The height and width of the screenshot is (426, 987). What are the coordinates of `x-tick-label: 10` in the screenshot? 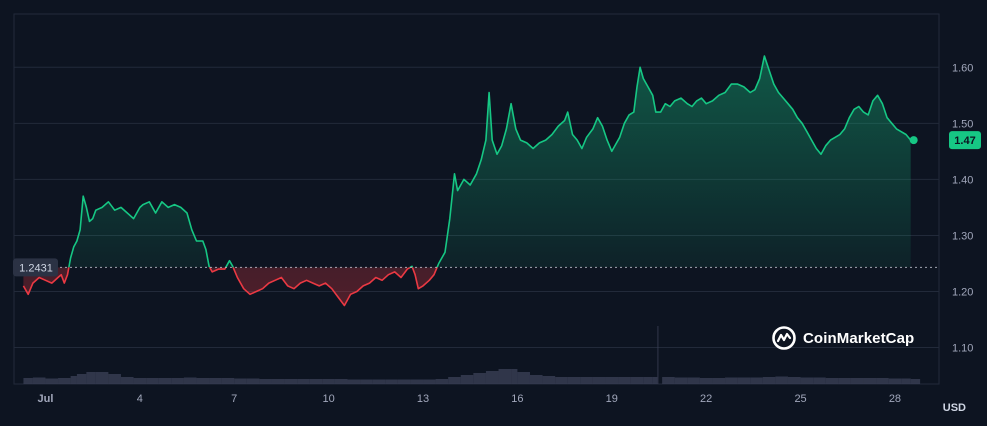 It's located at (329, 399).